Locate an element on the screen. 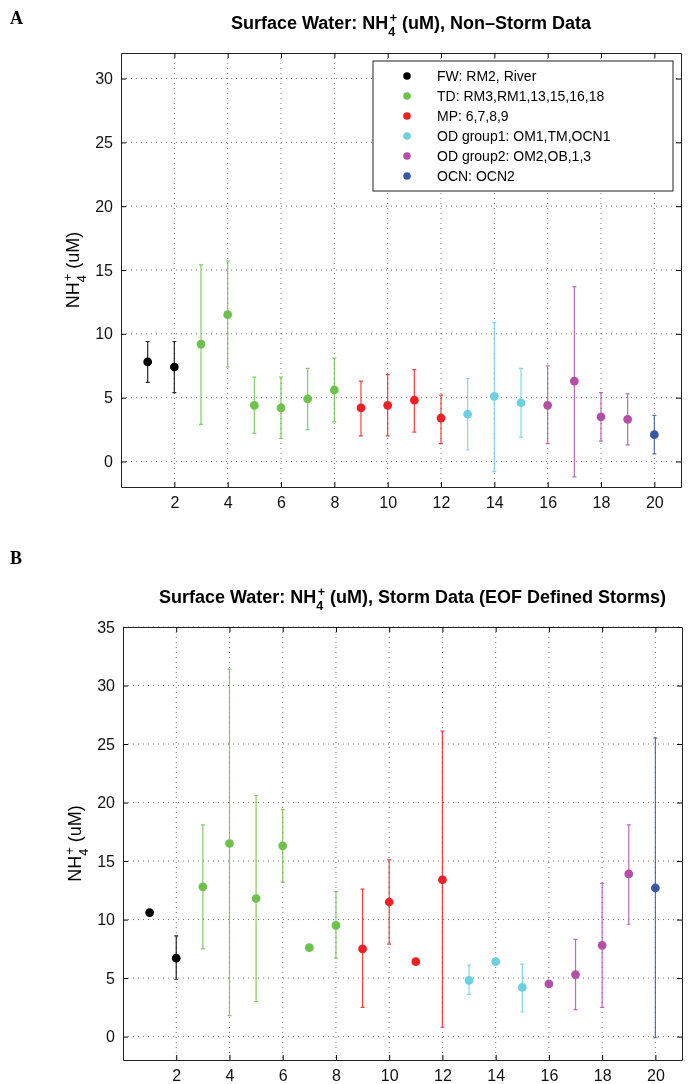 The width and height of the screenshot is (699, 1084). legend-label: TD: RM3,RM1,13,15,16,18 is located at coordinates (521, 96).